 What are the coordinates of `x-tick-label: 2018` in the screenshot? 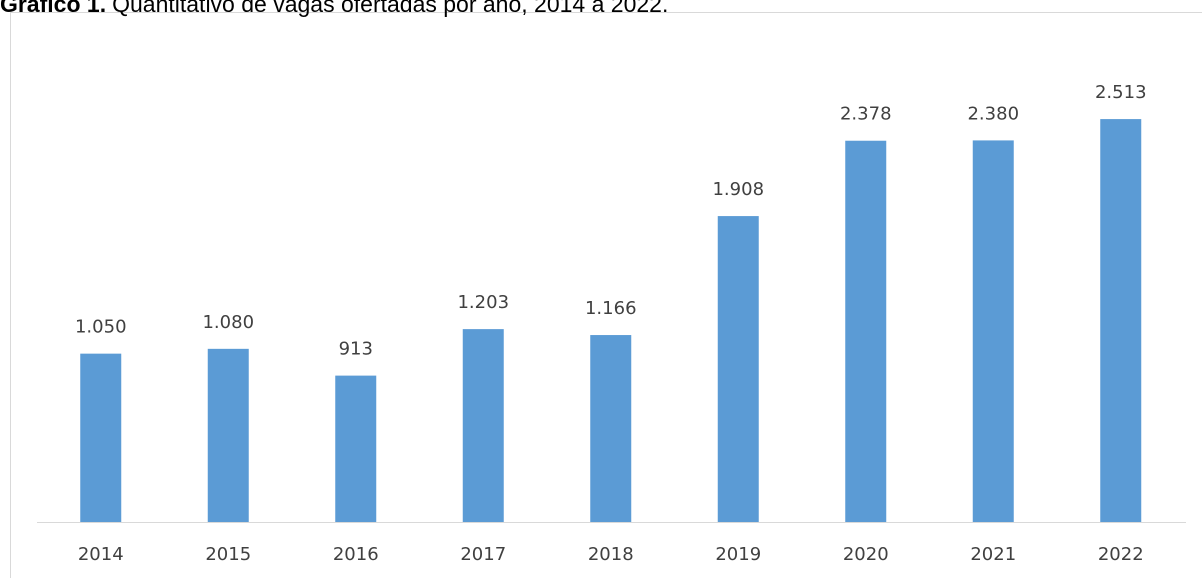 It's located at (611, 554).